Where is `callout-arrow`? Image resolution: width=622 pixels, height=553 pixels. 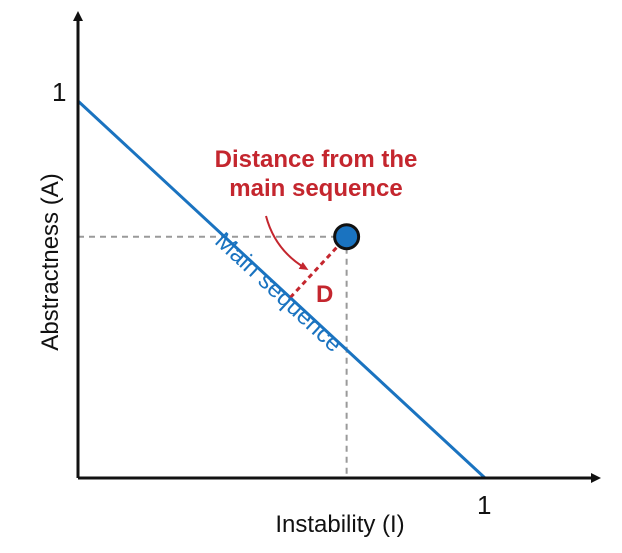 callout-arrow is located at coordinates (287, 243).